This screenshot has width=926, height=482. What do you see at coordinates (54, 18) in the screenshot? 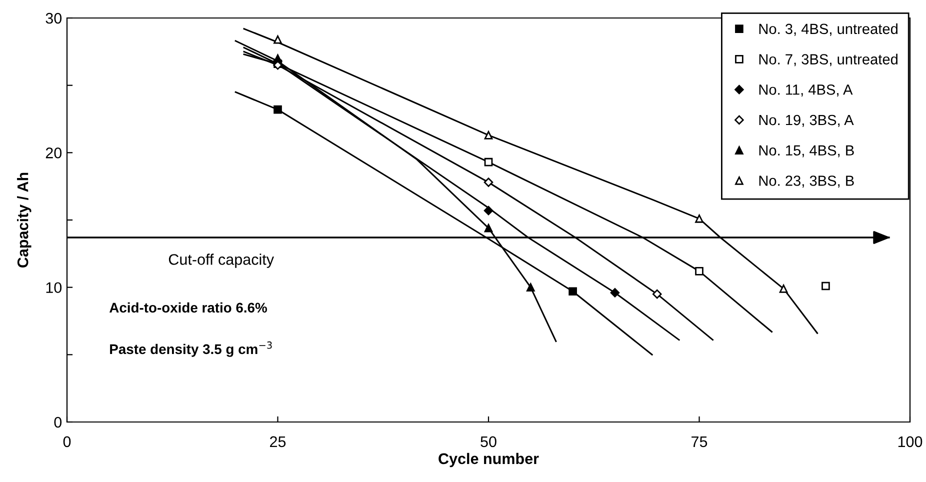
I see `y-tick-label: 30` at bounding box center [54, 18].